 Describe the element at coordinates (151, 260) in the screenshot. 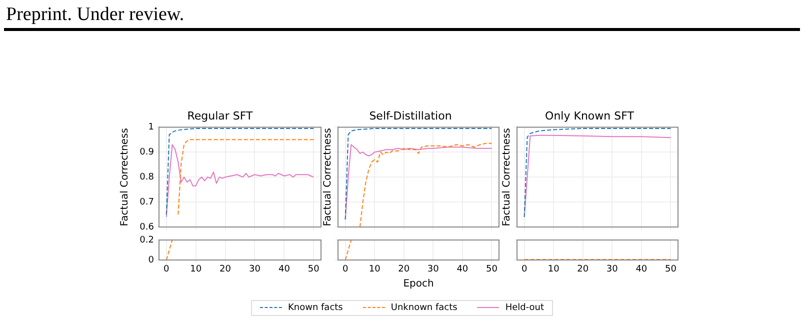

I see `y-tick-label: 0` at that location.